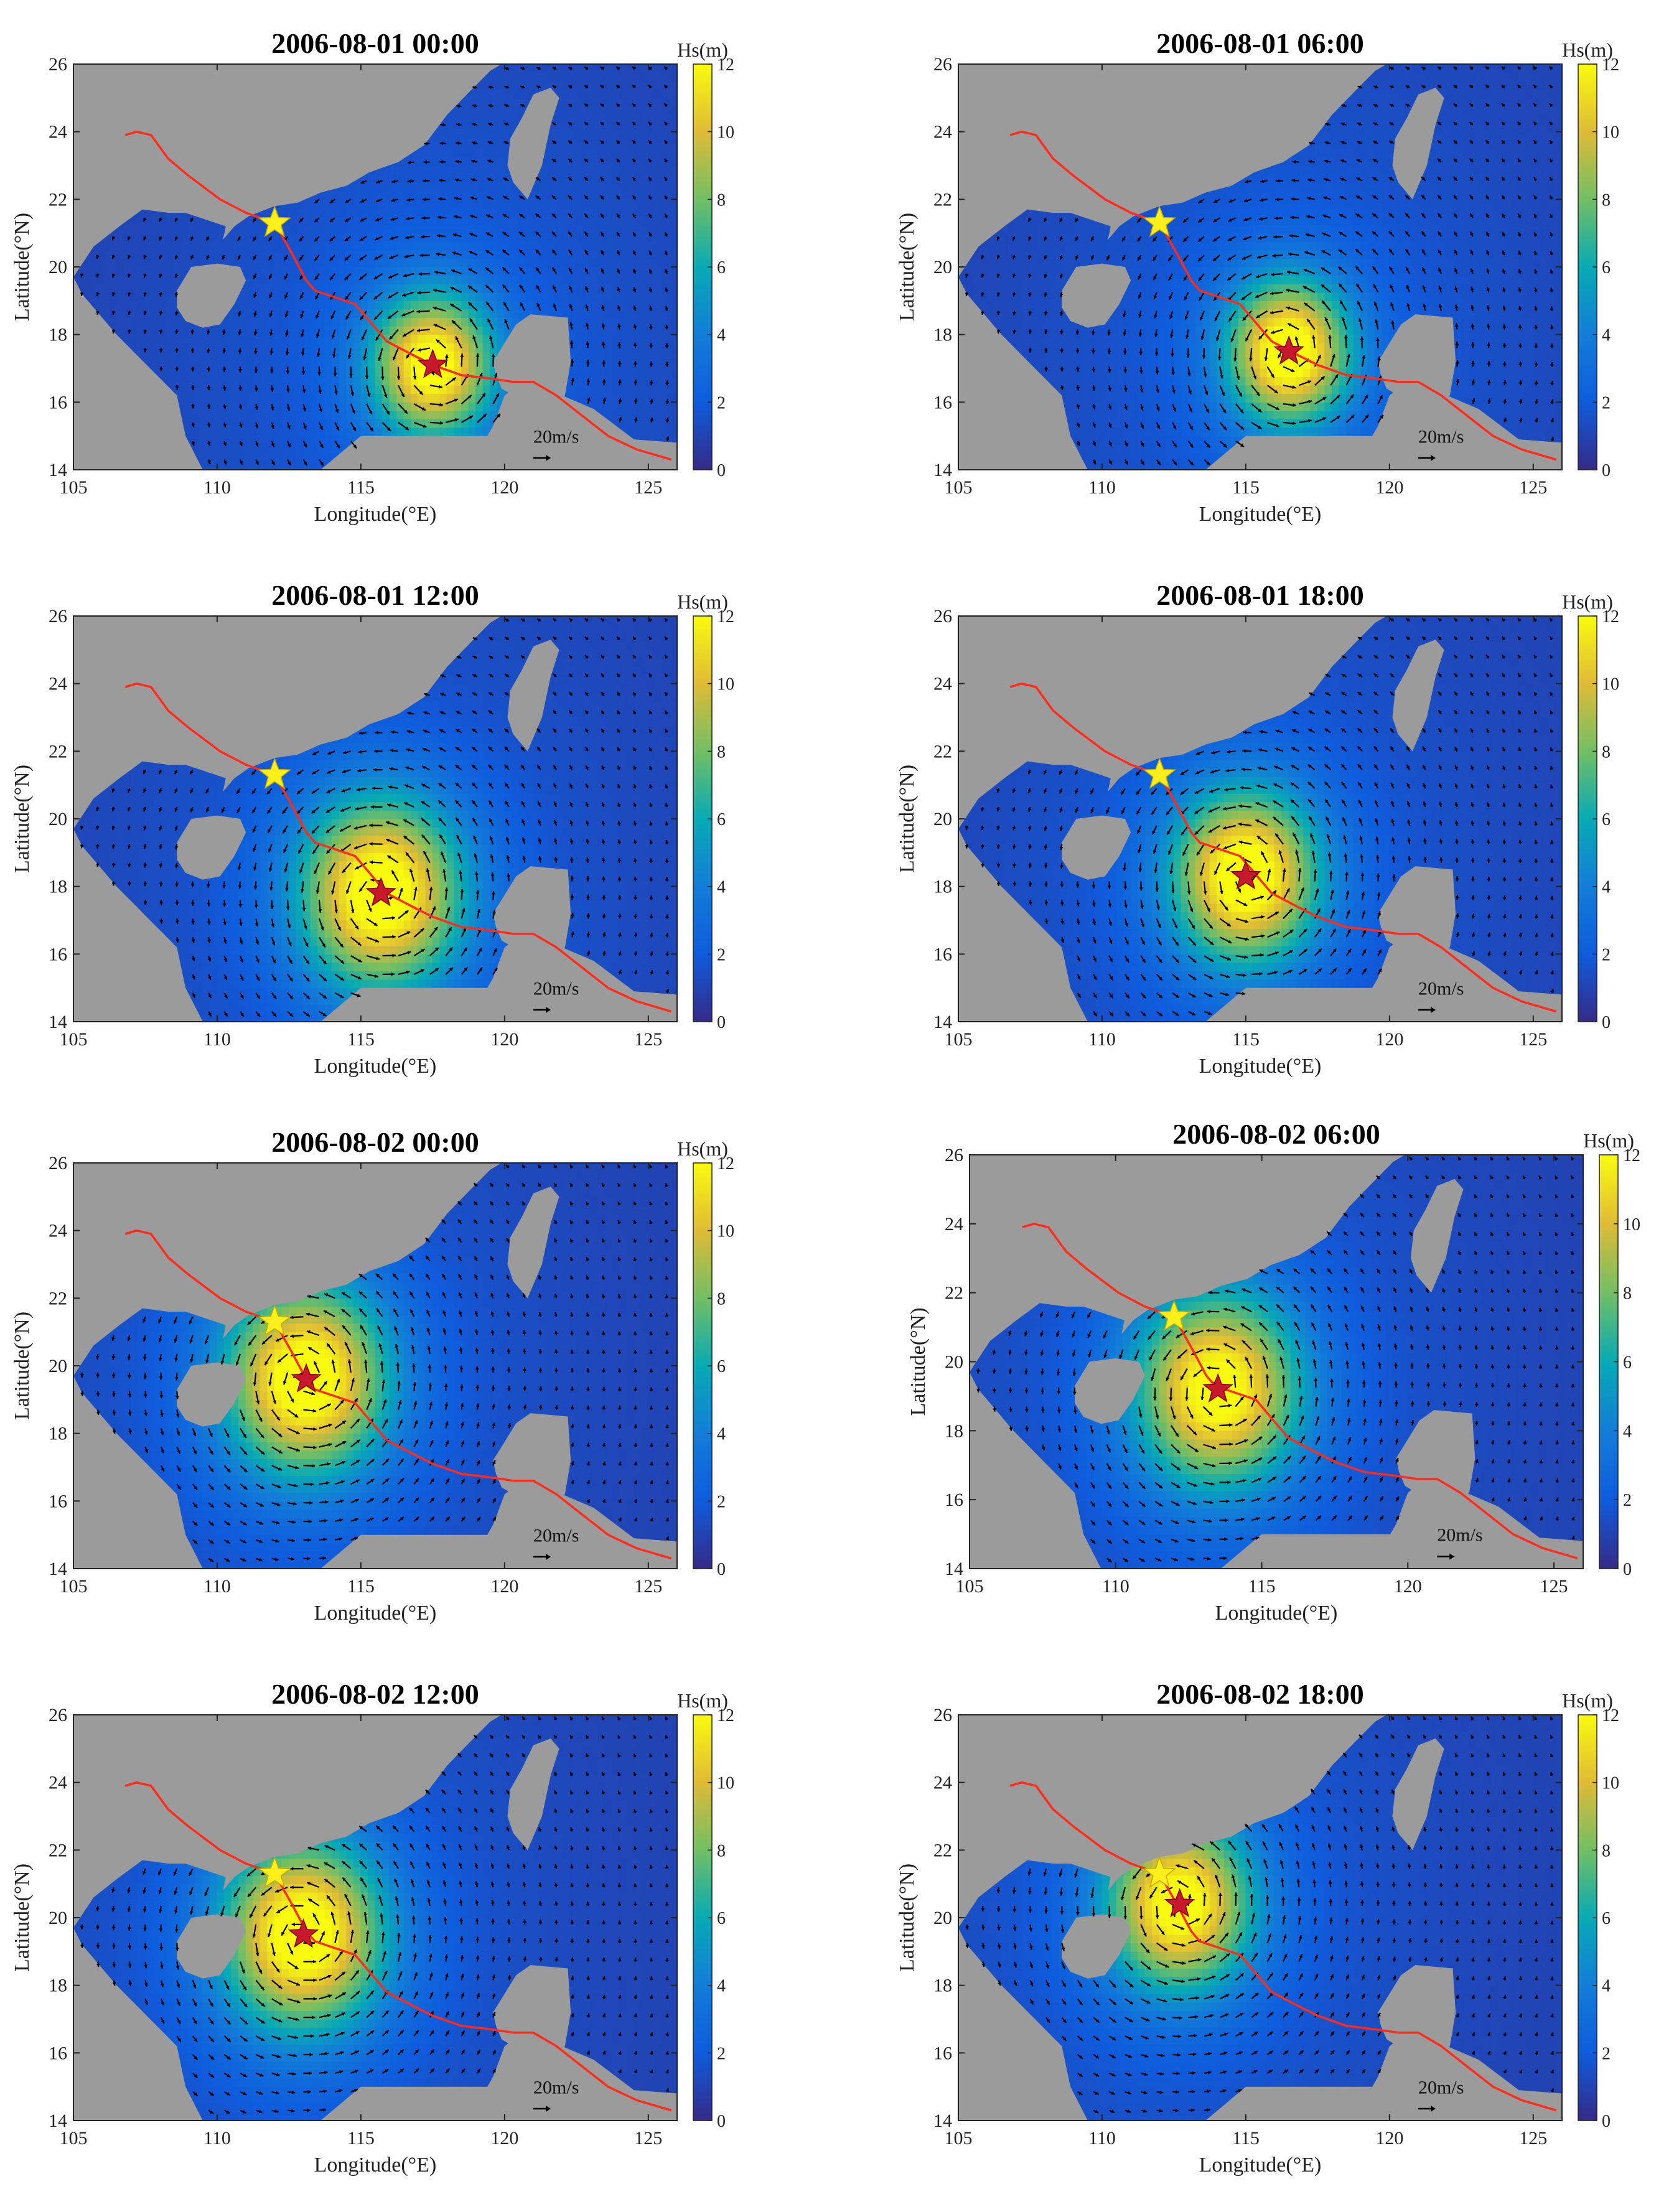 This screenshot has height=2212, width=1674. I want to click on panel-title: 2006-08-02 06:00, so click(1276, 1134).